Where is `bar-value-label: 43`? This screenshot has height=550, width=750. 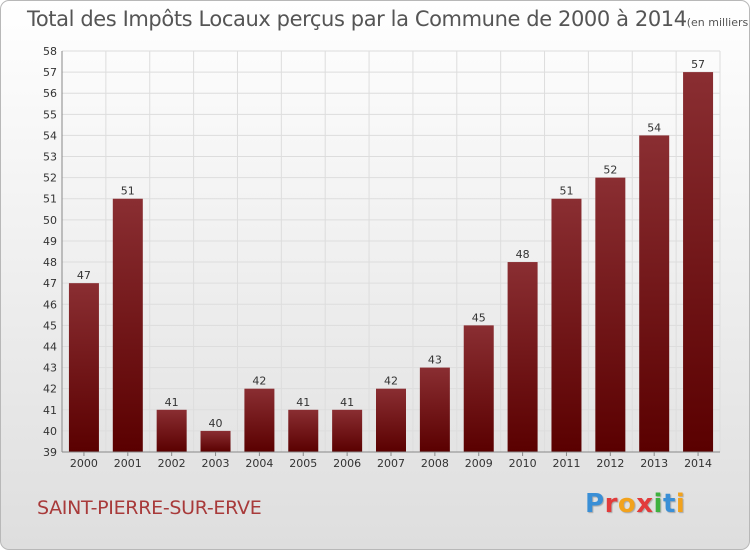 bar-value-label: 43 is located at coordinates (435, 360).